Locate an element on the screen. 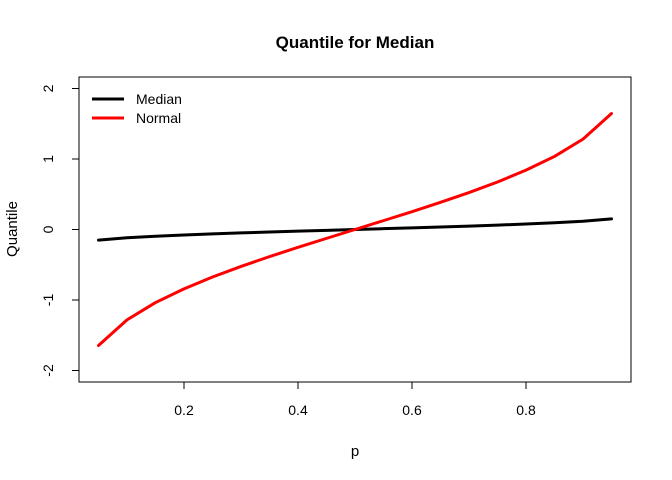  legend-label-median: Median is located at coordinates (159, 99).